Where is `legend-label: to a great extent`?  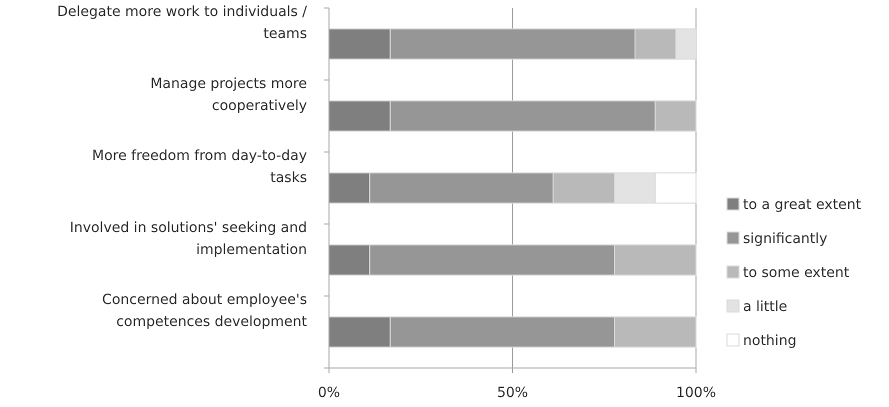
legend-label: to a great extent is located at coordinates (802, 205).